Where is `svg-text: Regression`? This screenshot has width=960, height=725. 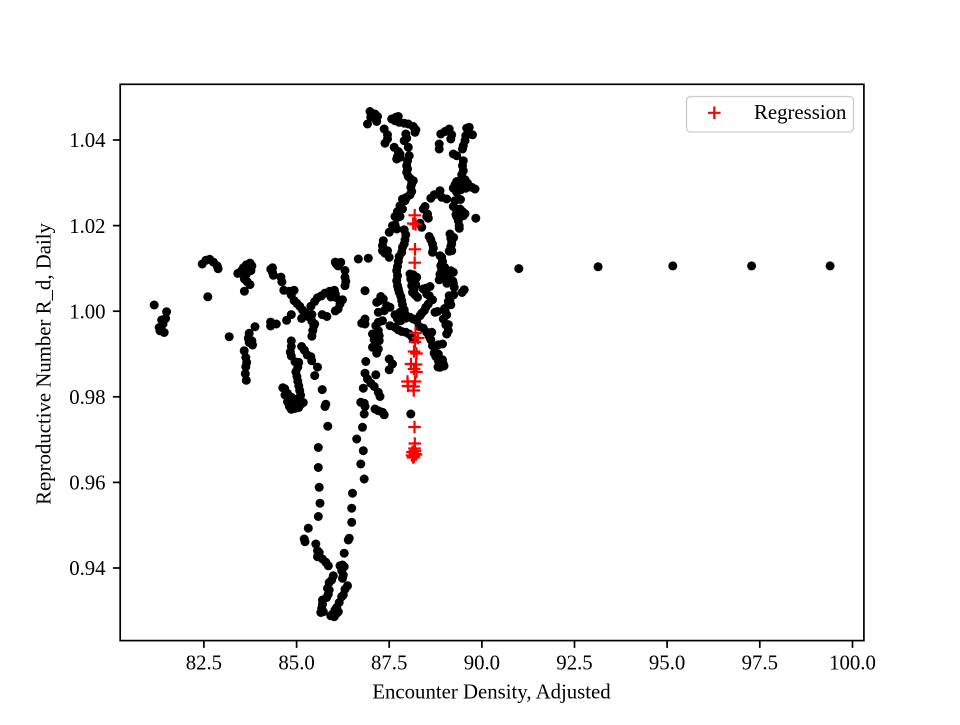
svg-text: Regression is located at coordinates (800, 112).